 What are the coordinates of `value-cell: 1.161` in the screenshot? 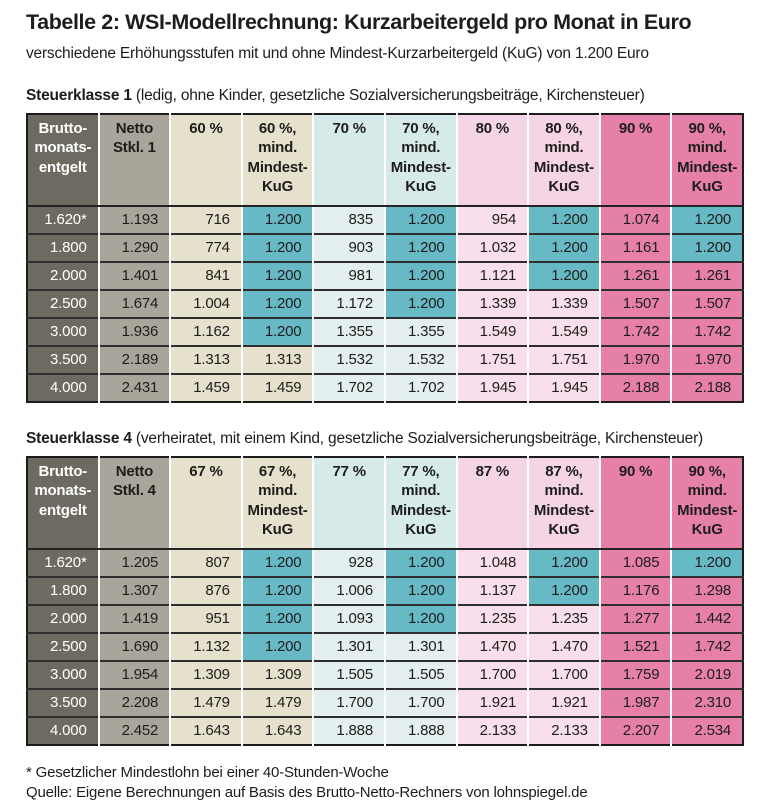 It's located at (635, 247).